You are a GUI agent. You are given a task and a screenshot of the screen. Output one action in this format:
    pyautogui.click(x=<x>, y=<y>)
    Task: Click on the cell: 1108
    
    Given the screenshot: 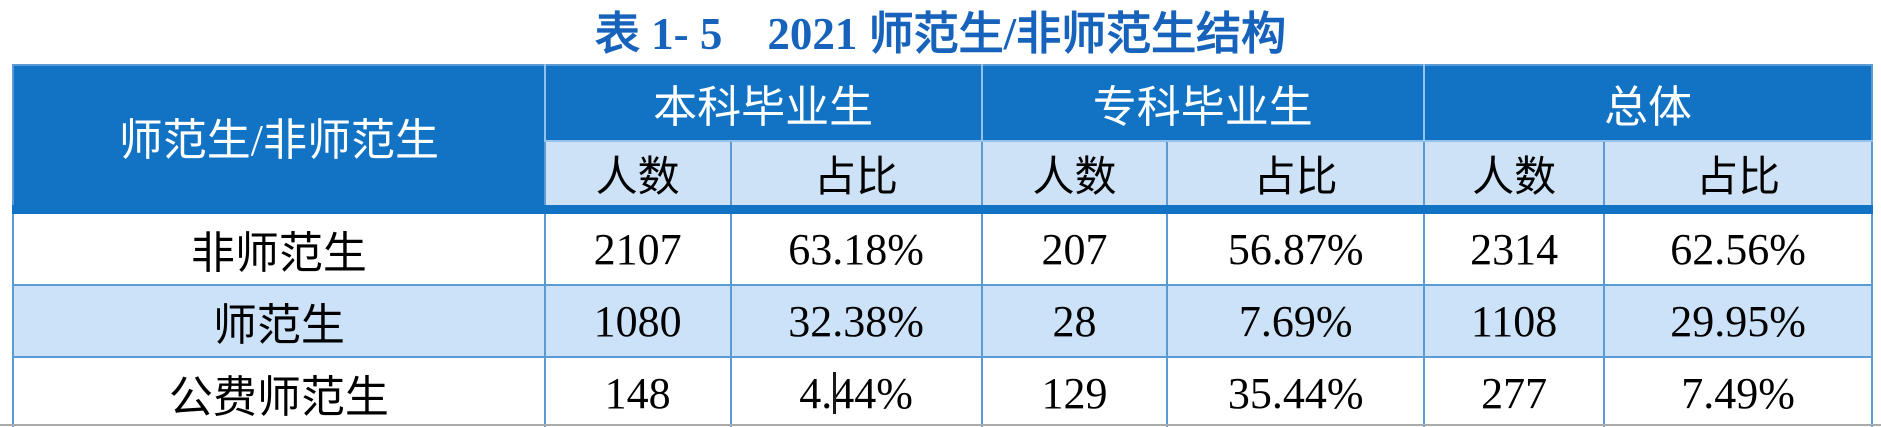 What is the action you would take?
    pyautogui.click(x=1514, y=321)
    